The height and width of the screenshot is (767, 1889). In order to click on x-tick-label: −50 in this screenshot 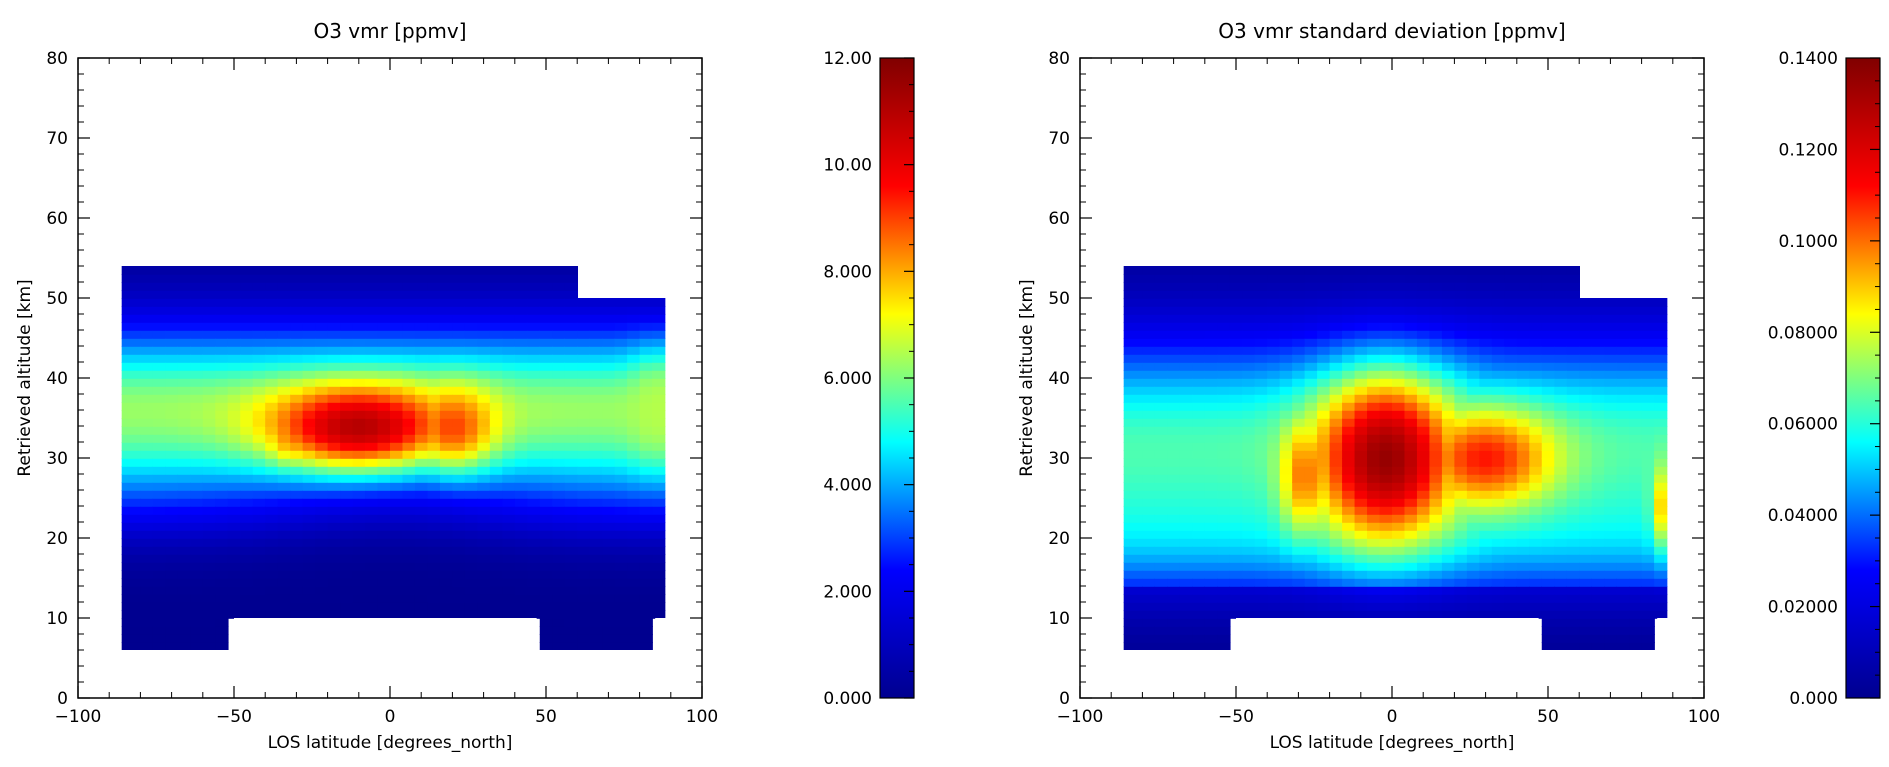, I will do `click(234, 717)`.